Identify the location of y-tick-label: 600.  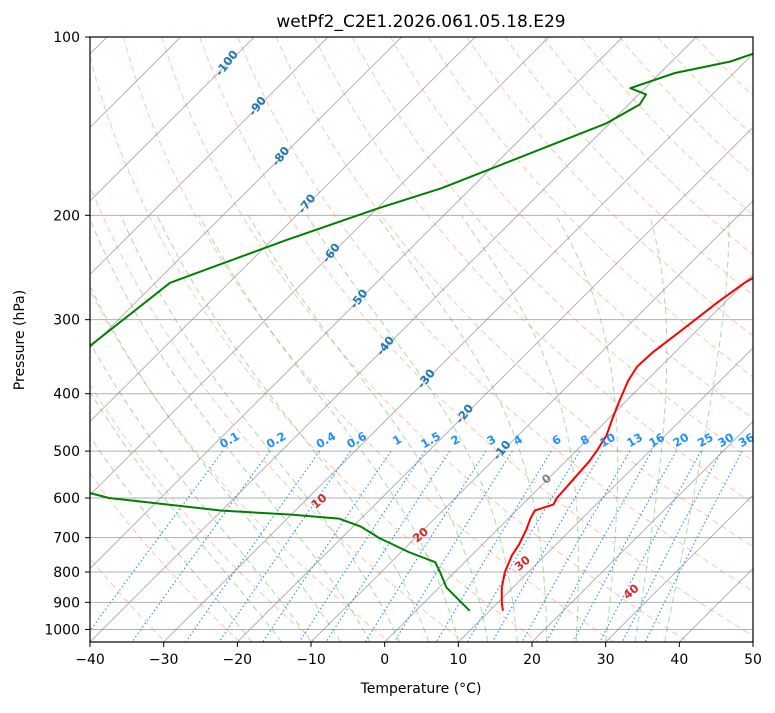
(66, 499).